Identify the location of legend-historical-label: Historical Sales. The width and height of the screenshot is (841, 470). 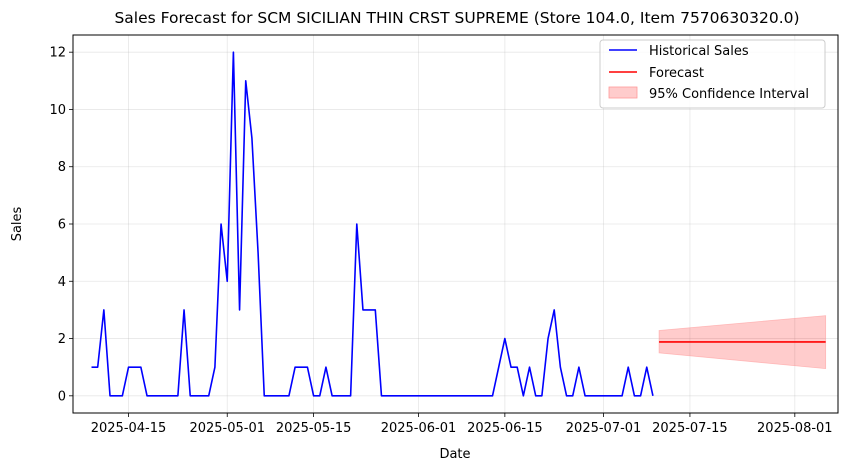
(699, 51).